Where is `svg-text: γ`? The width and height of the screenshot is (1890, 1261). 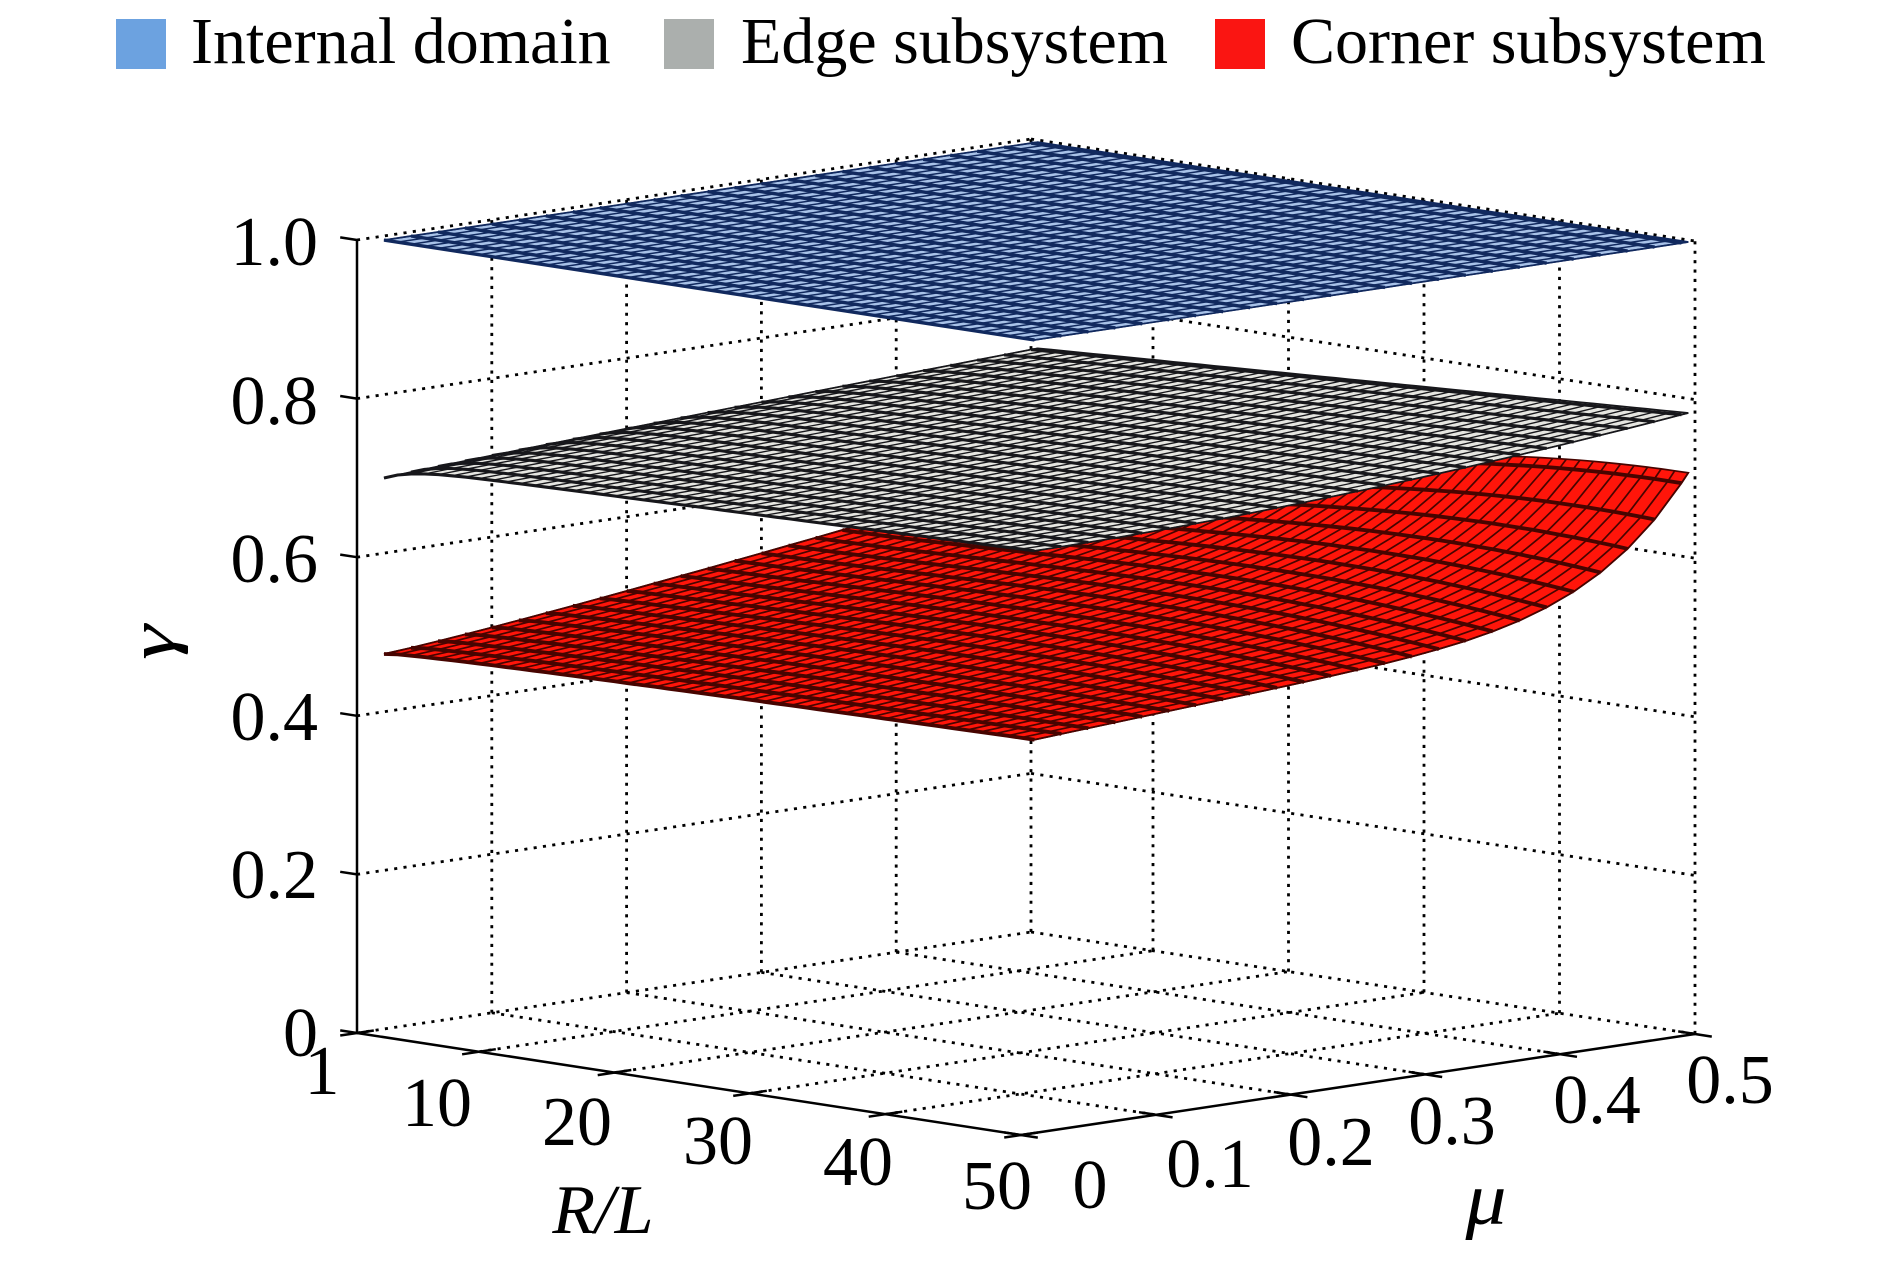 svg-text: γ is located at coordinates (152, 641).